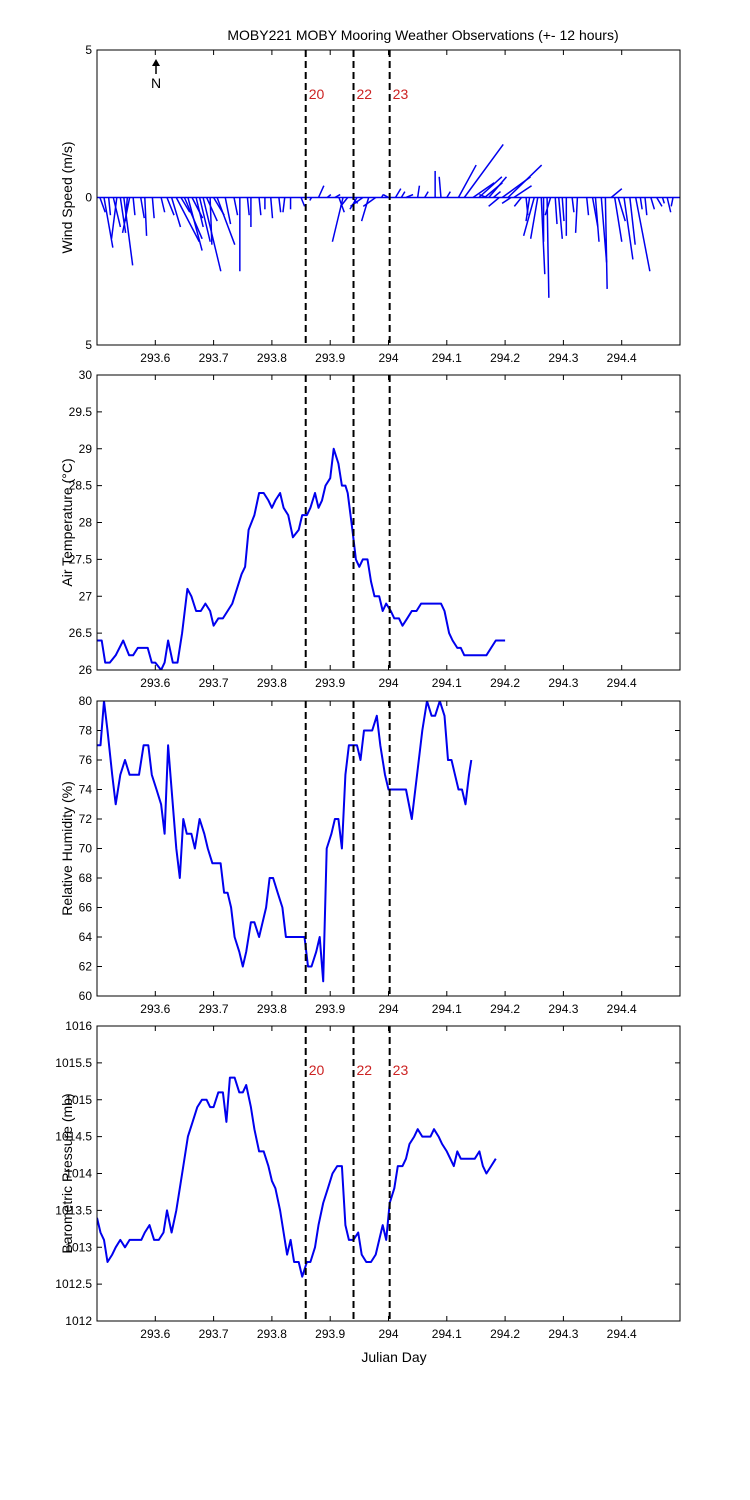  Describe the element at coordinates (86, 996) in the screenshot. I see `y-tick-label: 60` at that location.